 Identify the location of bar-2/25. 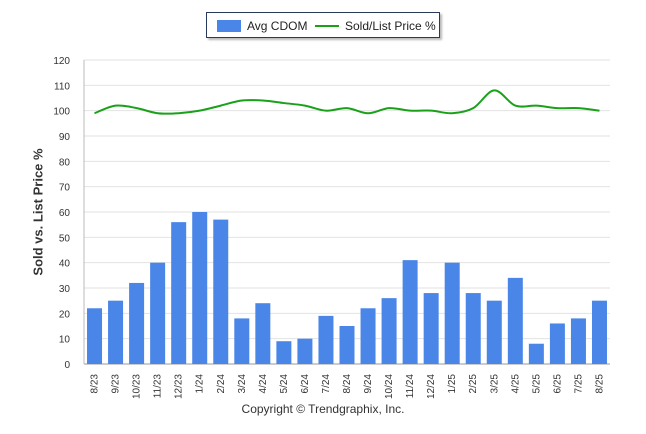
(473, 328).